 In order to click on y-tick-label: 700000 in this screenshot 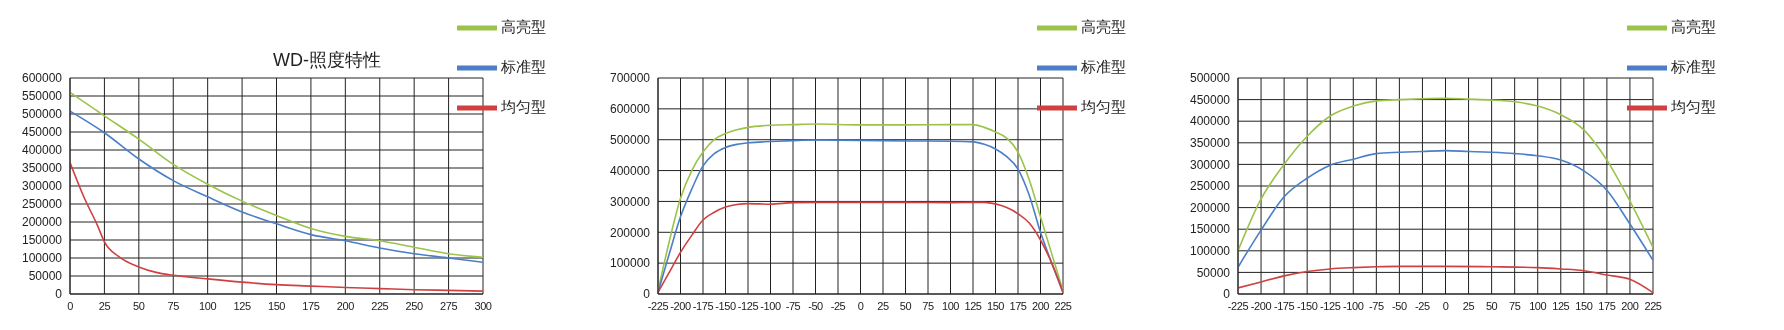, I will do `click(630, 78)`.